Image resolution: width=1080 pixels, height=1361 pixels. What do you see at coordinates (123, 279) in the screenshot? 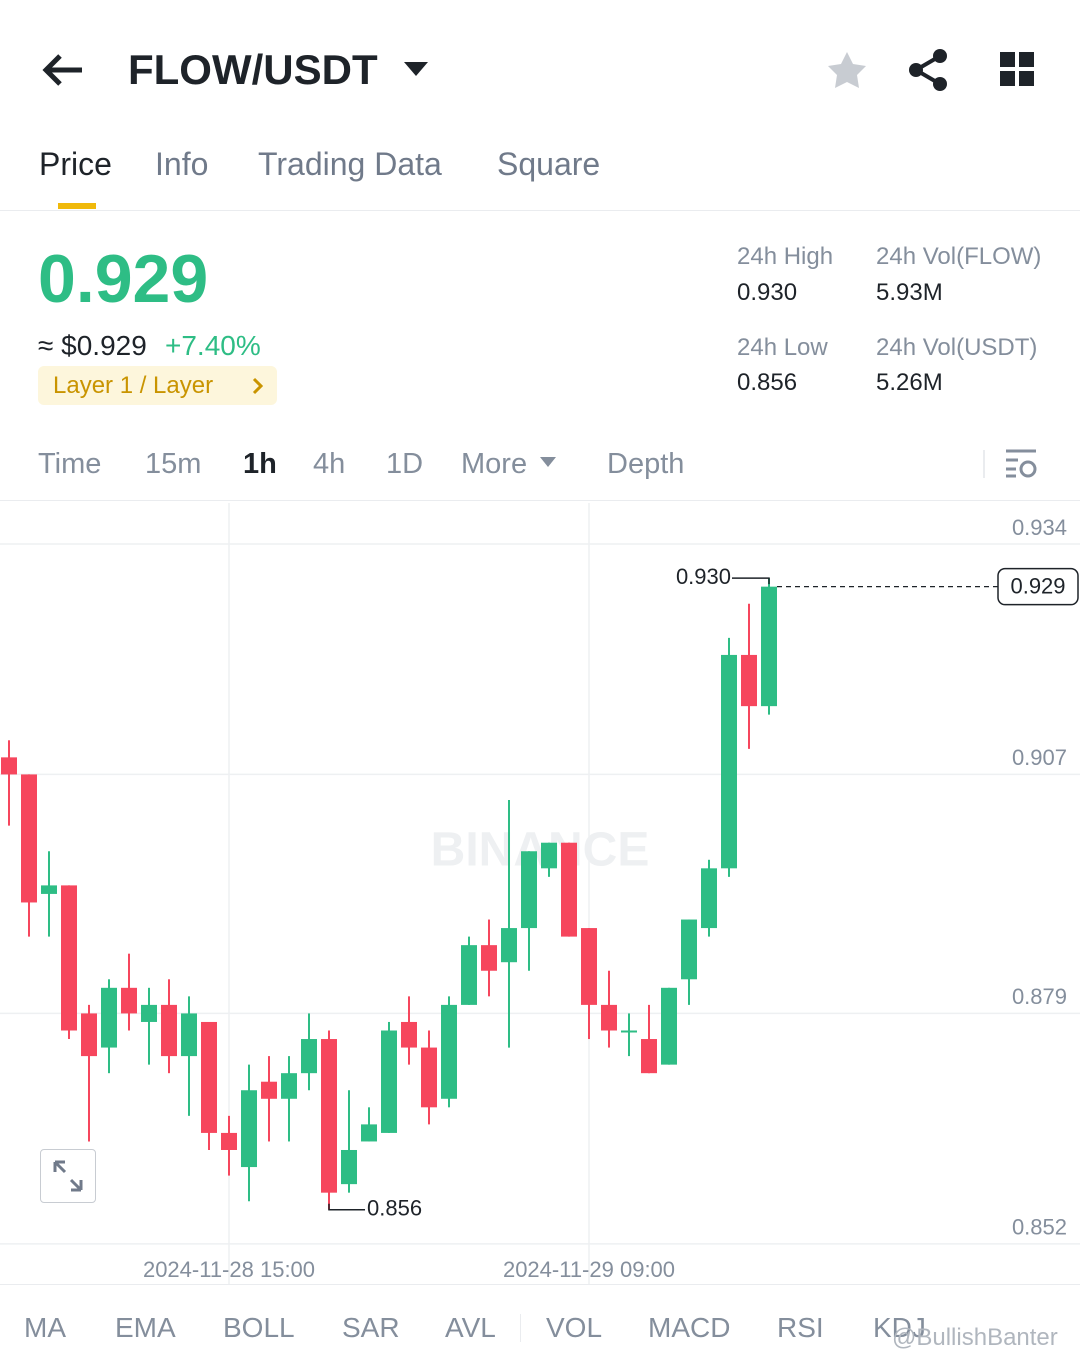
I see `last-price: 0.929` at bounding box center [123, 279].